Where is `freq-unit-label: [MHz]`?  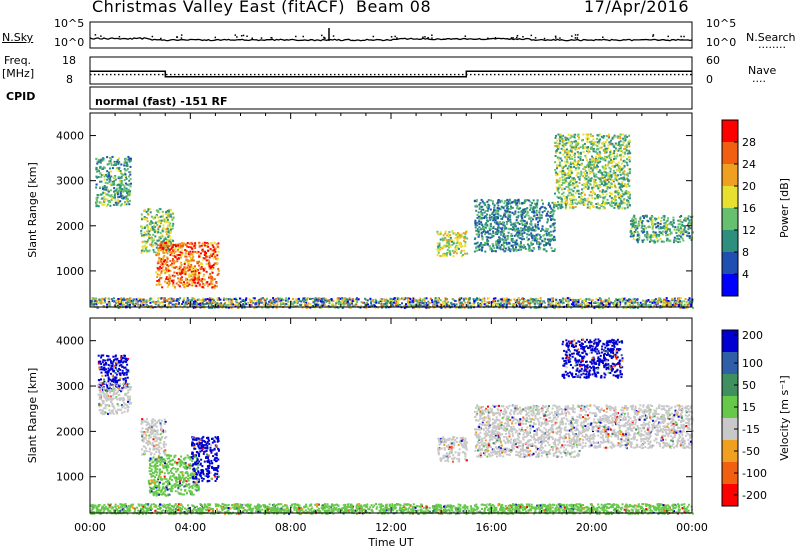
freq-unit-label: [MHz] is located at coordinates (18, 73).